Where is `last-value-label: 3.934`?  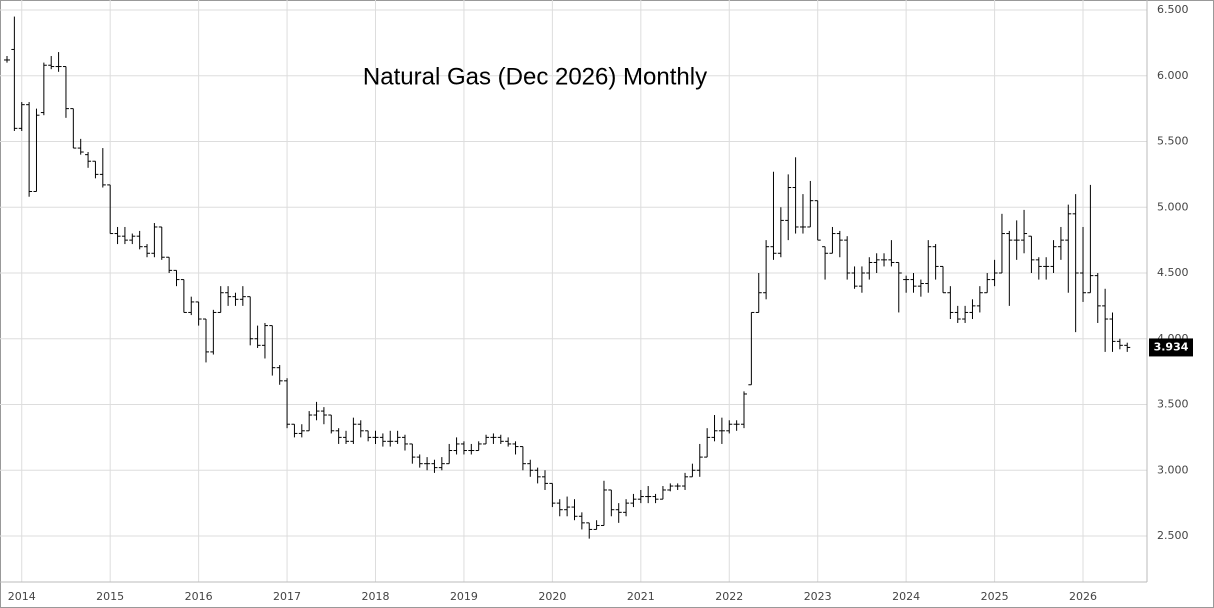 last-value-label: 3.934 is located at coordinates (1171, 346).